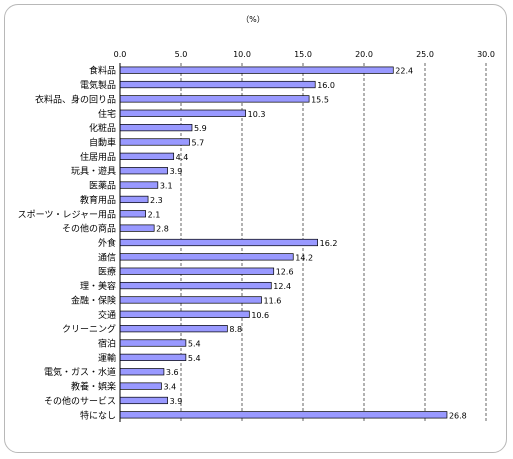 The width and height of the screenshot is (513, 459). I want to click on value-label: 12.6, so click(285, 272).